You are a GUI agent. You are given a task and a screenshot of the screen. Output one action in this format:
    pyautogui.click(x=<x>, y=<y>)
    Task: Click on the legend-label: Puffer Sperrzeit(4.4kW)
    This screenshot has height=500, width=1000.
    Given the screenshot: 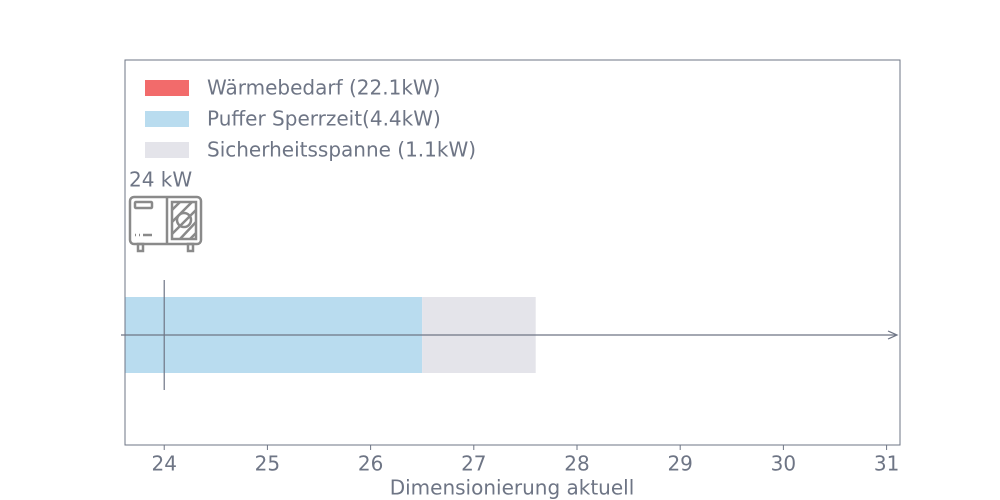 What is the action you would take?
    pyautogui.click(x=324, y=119)
    